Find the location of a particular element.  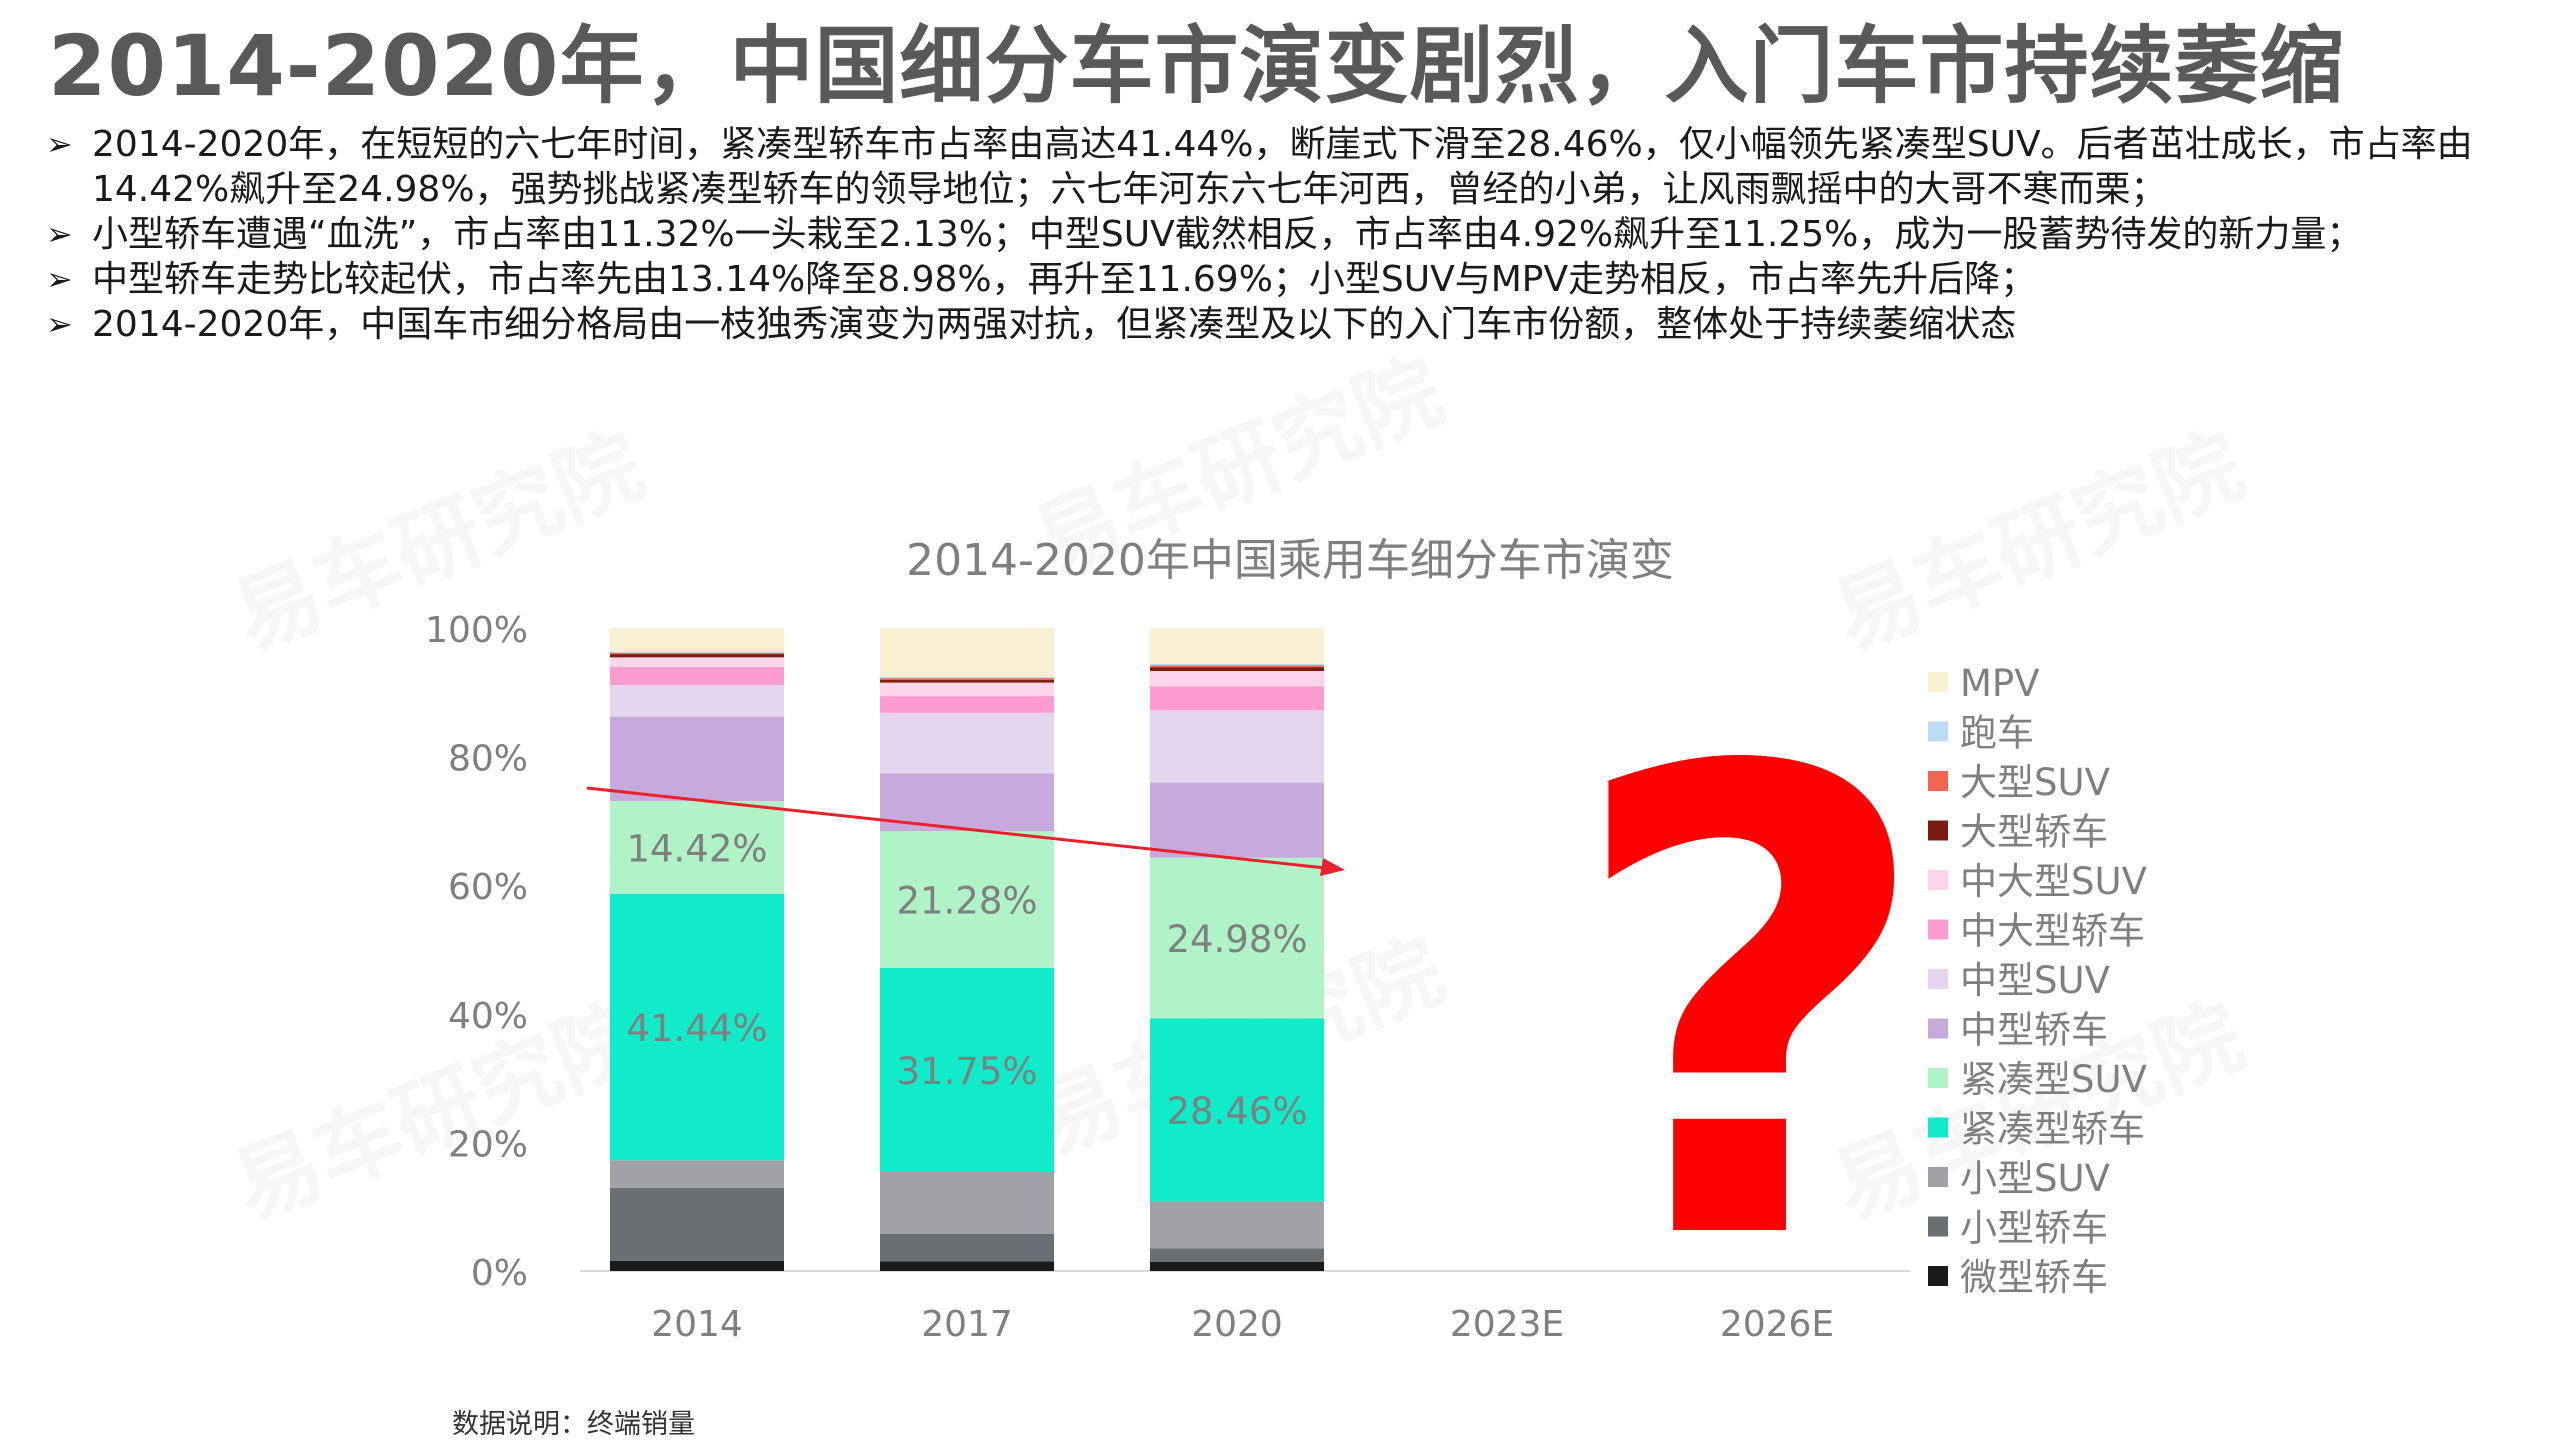

data-label: 41.44% is located at coordinates (696, 1028).